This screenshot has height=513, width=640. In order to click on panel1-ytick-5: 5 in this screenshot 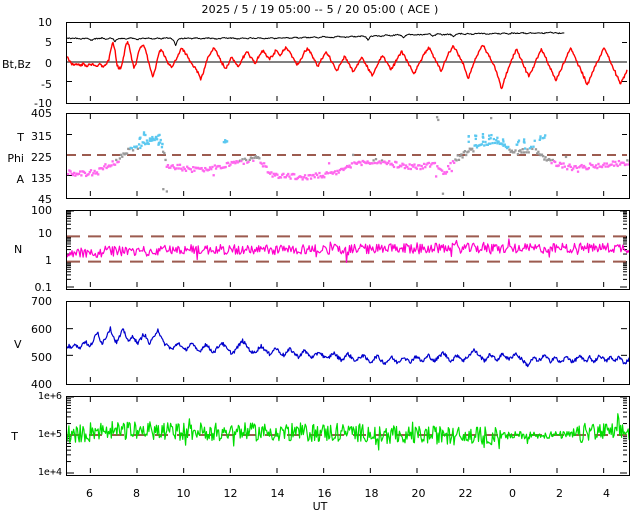, I will do `click(26, 42)`.